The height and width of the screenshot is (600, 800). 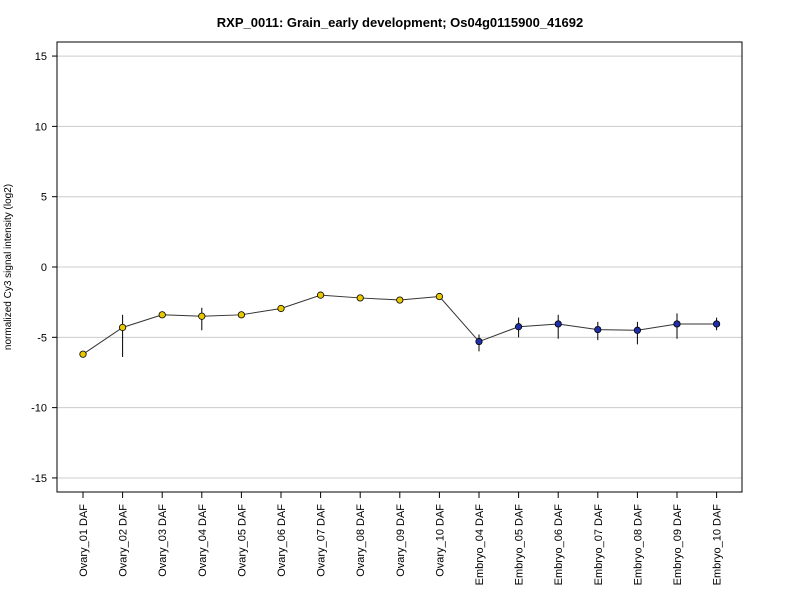 I want to click on x-tick-label: Embryo_07 DAF, so click(x=599, y=545).